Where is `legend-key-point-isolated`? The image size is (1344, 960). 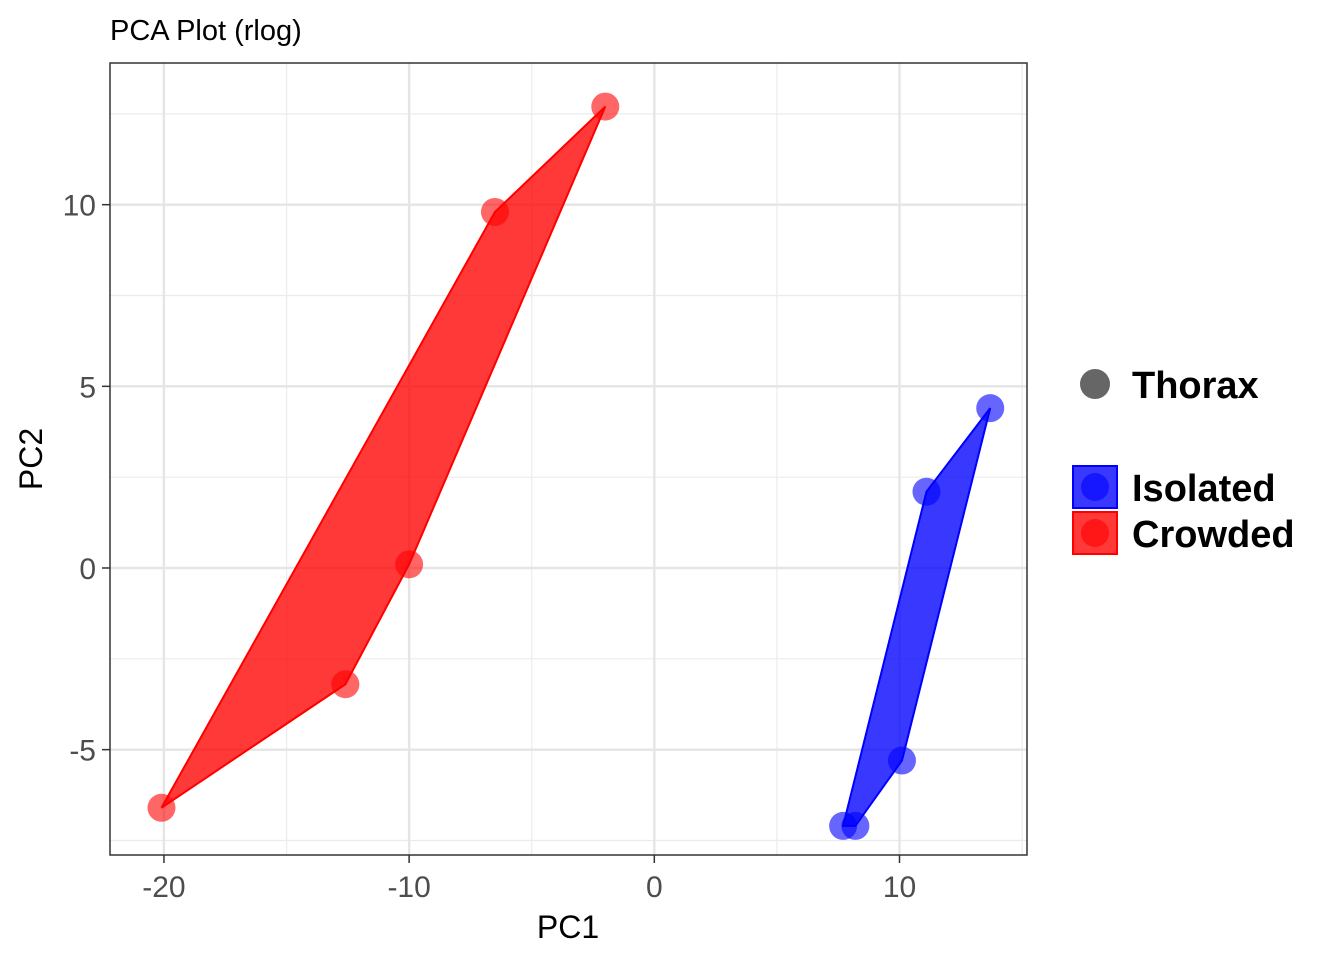 legend-key-point-isolated is located at coordinates (1095, 487).